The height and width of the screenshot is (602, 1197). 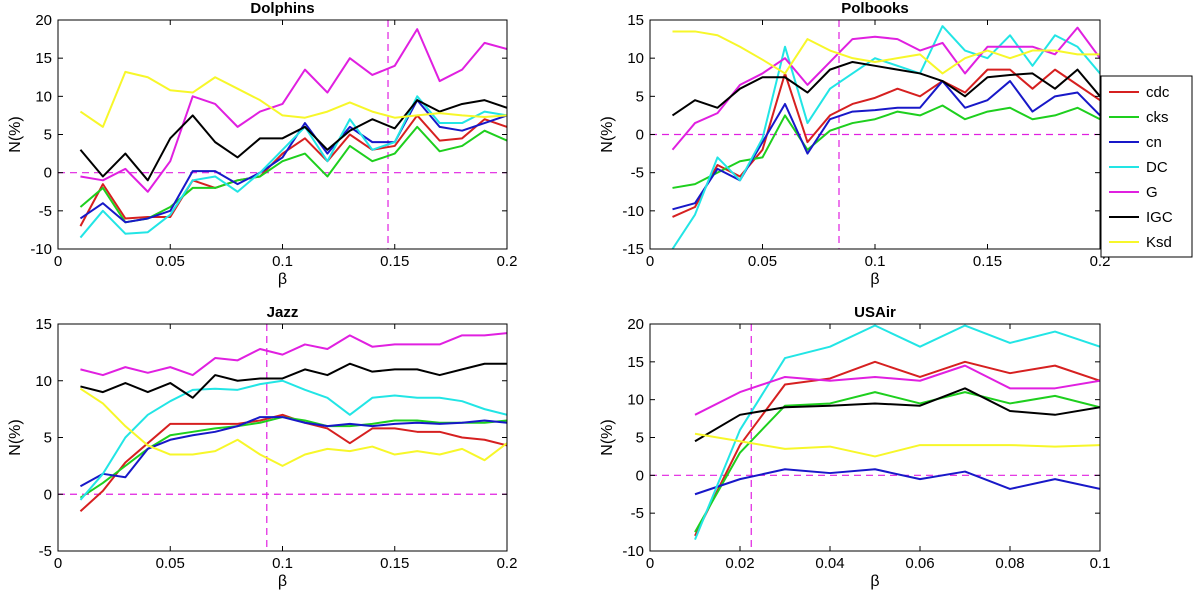 What do you see at coordinates (1152, 192) in the screenshot?
I see `legend-label: G` at bounding box center [1152, 192].